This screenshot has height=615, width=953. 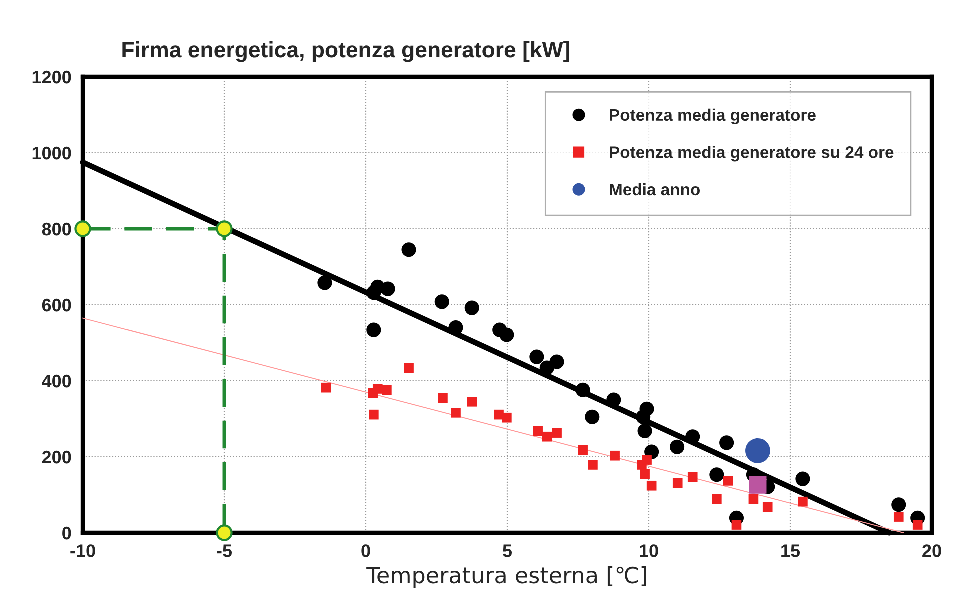 I want to click on y-tick-label: 600, so click(x=57, y=305).